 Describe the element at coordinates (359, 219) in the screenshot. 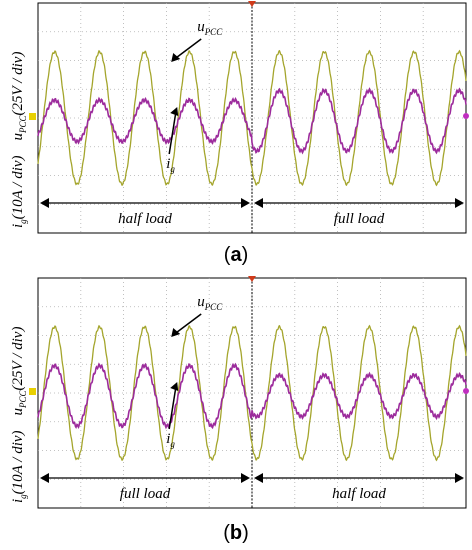

I see `region-right-label: full load` at that location.